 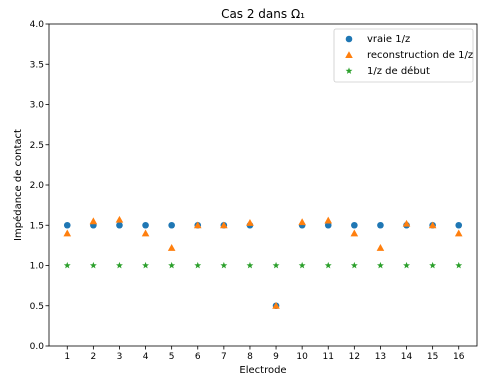 What do you see at coordinates (37, 347) in the screenshot?
I see `y-tick-label: 0.0` at bounding box center [37, 347].